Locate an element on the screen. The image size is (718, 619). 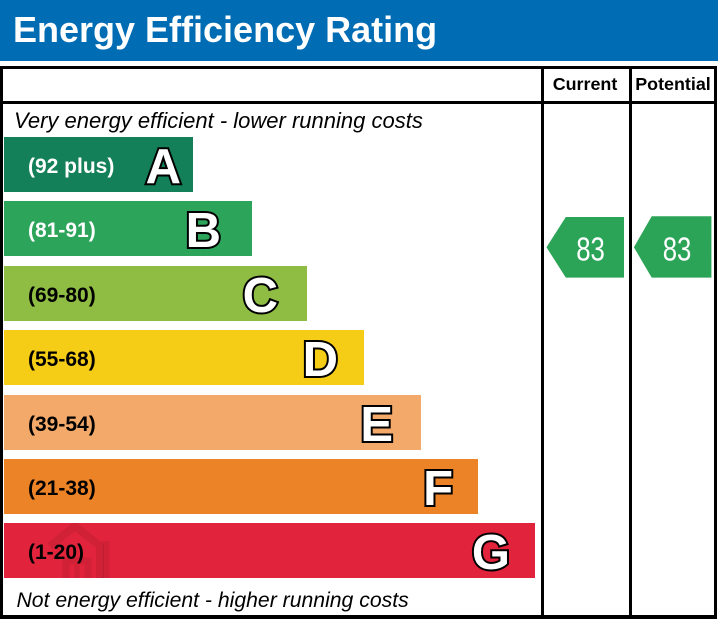
svg-text: F is located at coordinates (438, 489).